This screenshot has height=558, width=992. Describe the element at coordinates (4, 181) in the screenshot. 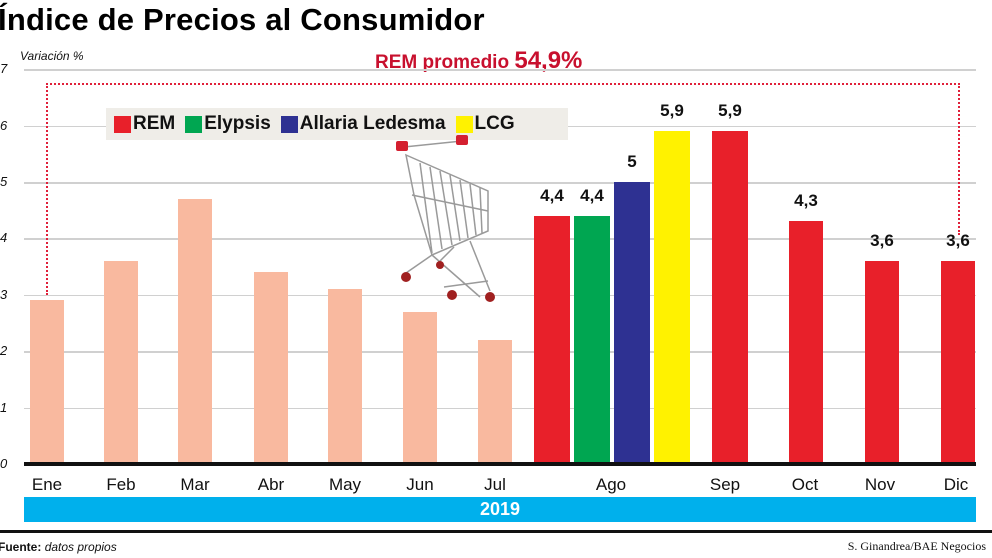

I see `y-tick-label: 5` at that location.